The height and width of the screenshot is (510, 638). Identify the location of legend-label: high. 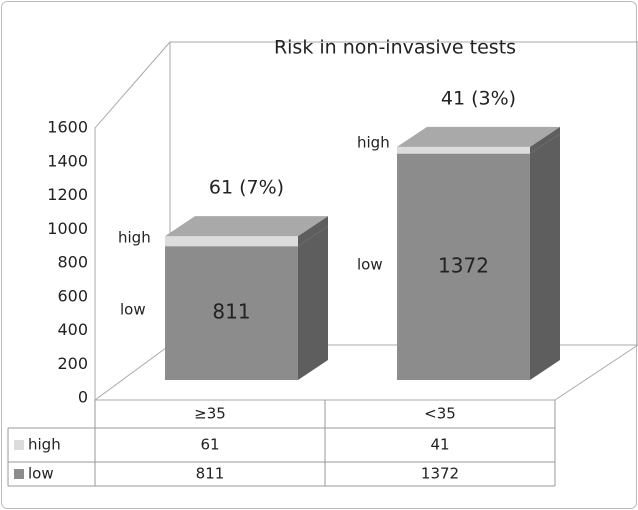
(44, 445).